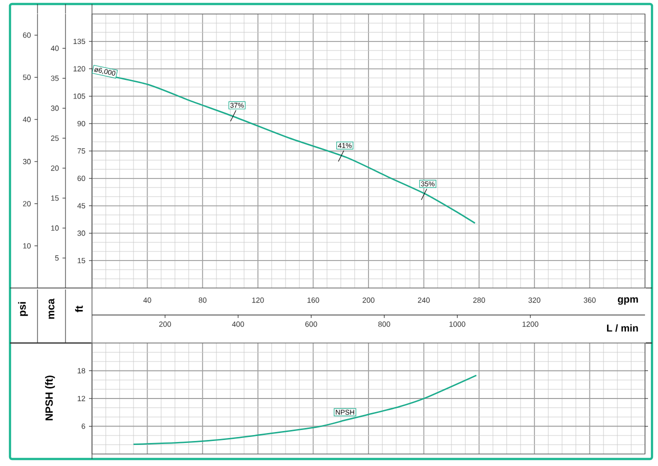 This screenshot has width=658, height=466. What do you see at coordinates (51, 308) in the screenshot?
I see `y2-axis-title: mca` at bounding box center [51, 308].